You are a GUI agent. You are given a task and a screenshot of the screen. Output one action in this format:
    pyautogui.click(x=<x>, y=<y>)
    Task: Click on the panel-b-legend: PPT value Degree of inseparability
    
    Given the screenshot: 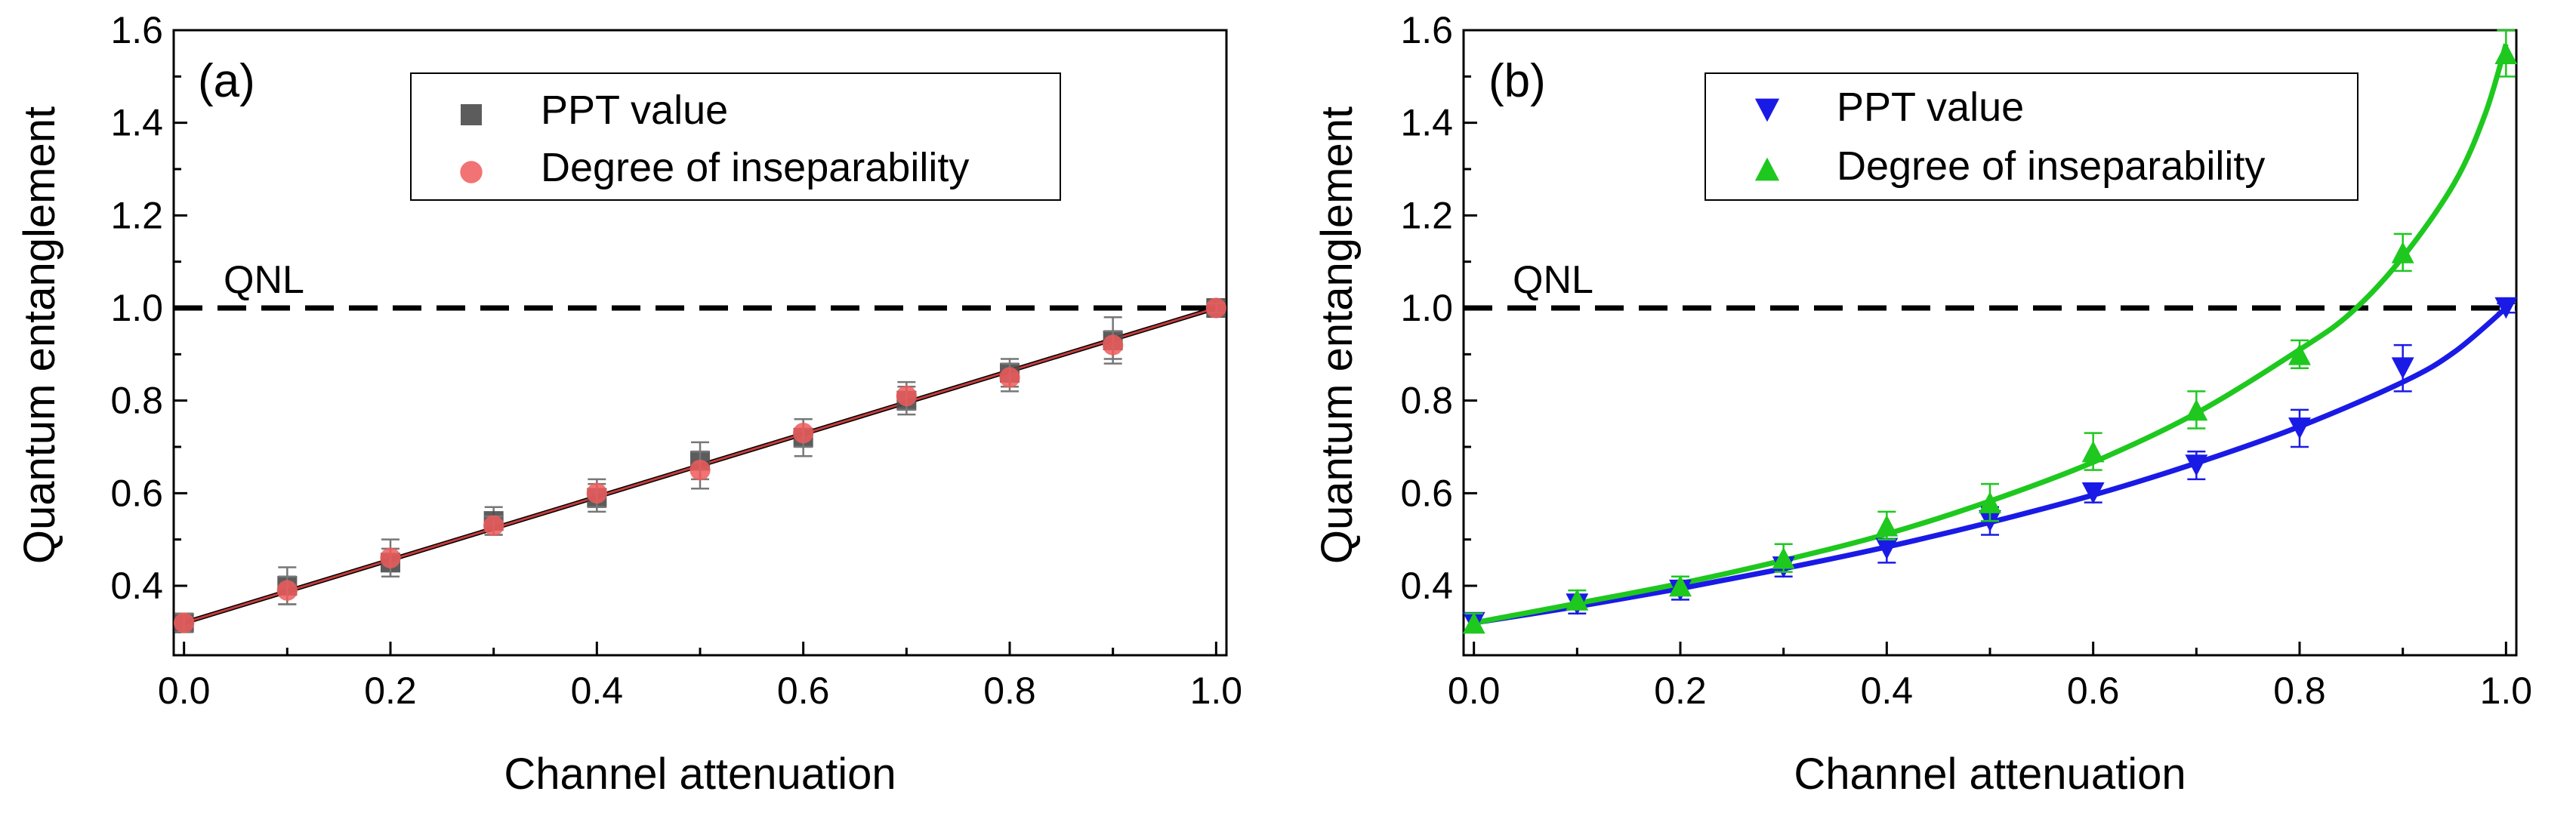 What is the action you would take?
    pyautogui.click(x=2031, y=136)
    